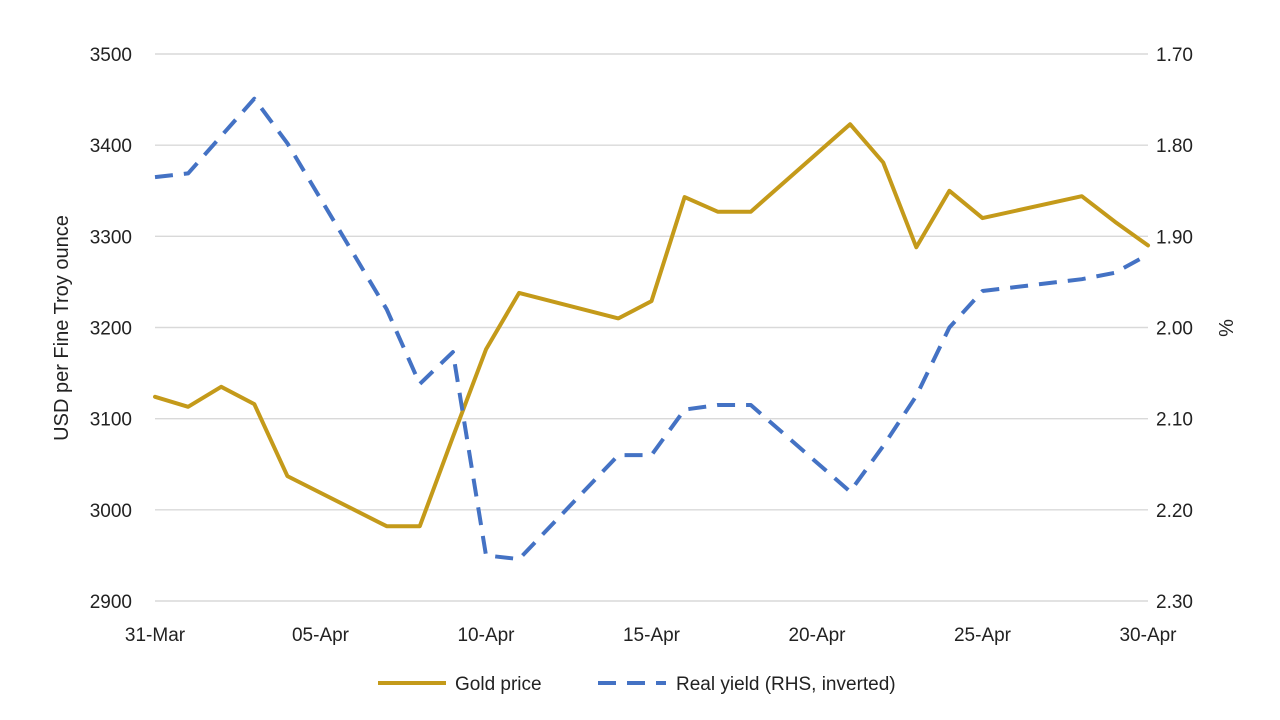 The width and height of the screenshot is (1280, 720). I want to click on legend-label-real-yield: Real yield (RHS, inverted), so click(786, 684).